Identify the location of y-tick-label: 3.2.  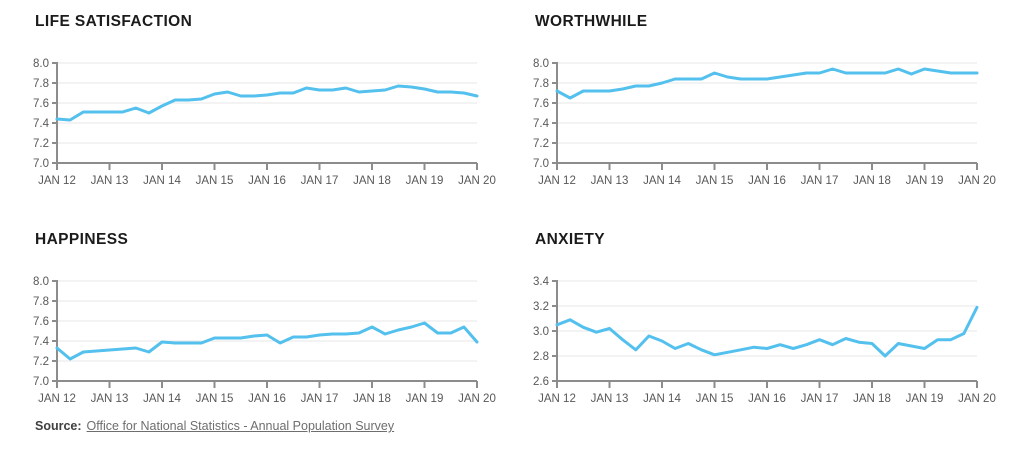
(541, 307).